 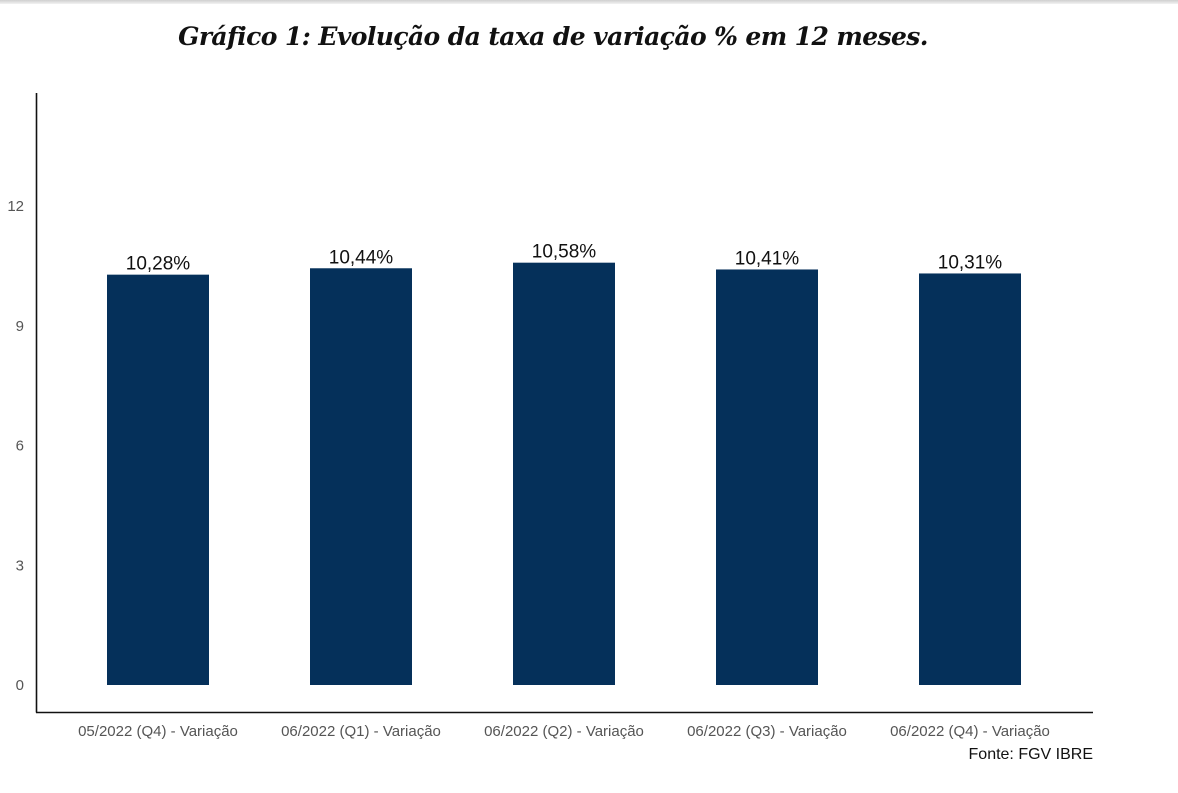 What do you see at coordinates (20, 446) in the screenshot?
I see `y-tick-label: 6` at bounding box center [20, 446].